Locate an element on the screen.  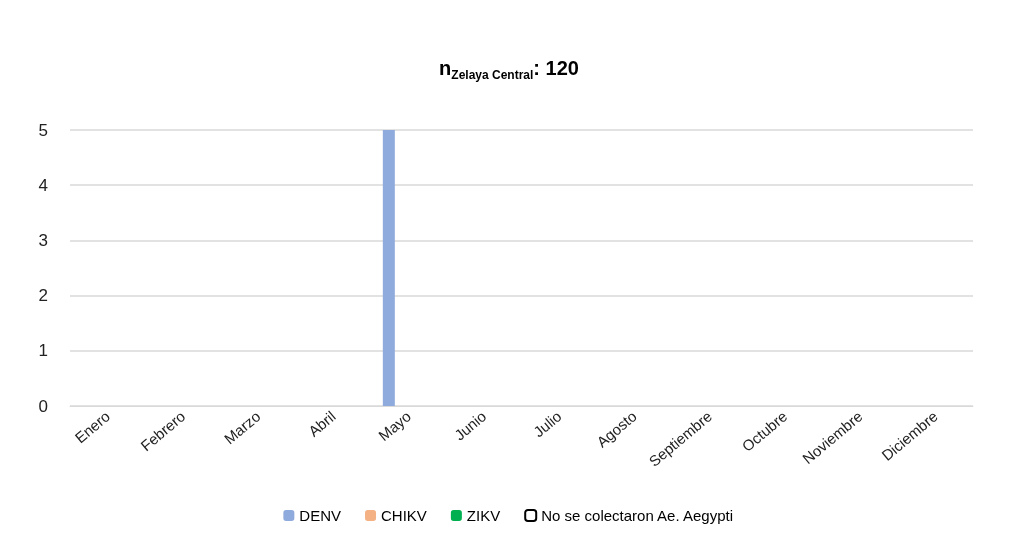
y-tick-label: 4 is located at coordinates (43, 185).